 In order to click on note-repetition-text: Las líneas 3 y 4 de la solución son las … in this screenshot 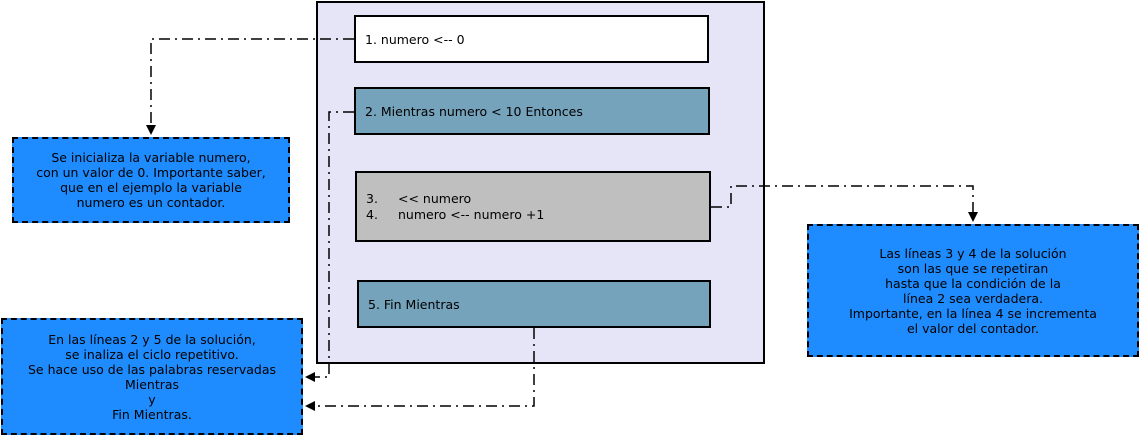, I will do `click(973, 290)`.